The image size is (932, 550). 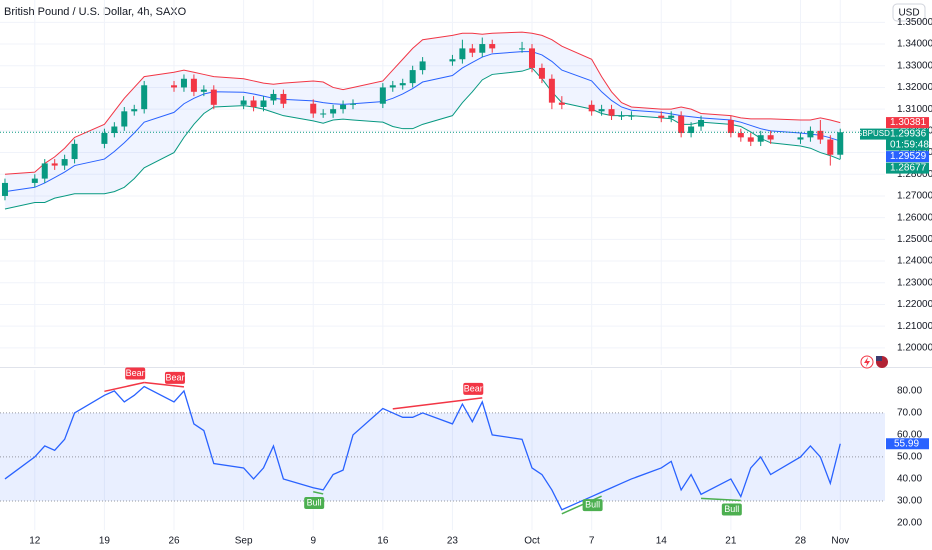 I want to click on price-badge-label: 1.29529, so click(x=908, y=156).